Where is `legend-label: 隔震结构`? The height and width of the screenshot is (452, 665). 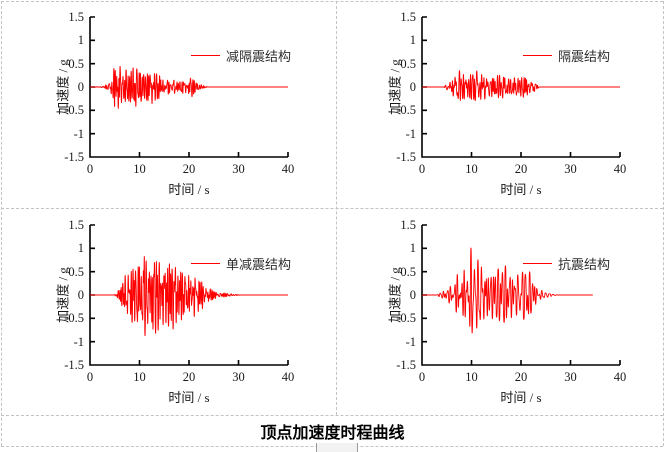 legend-label: 隔震结构 is located at coordinates (584, 56).